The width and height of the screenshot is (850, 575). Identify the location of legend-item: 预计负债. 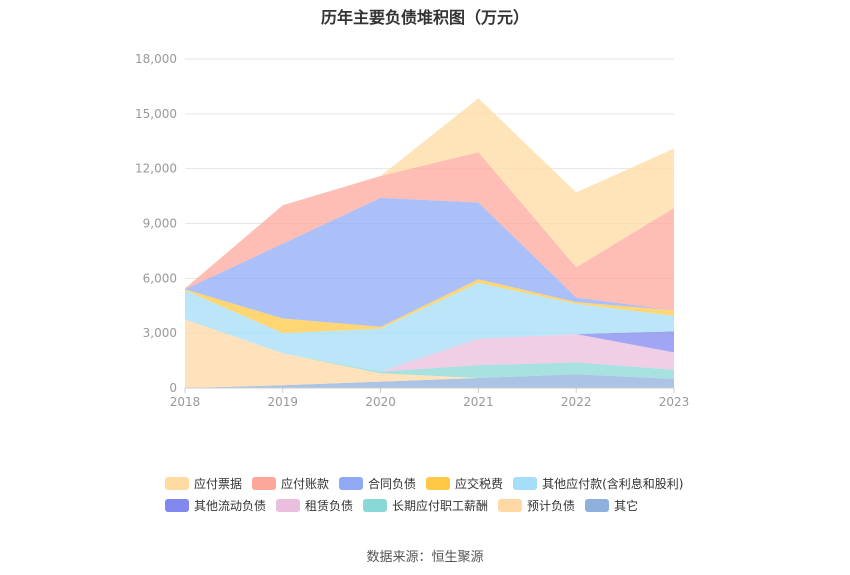
(536, 505).